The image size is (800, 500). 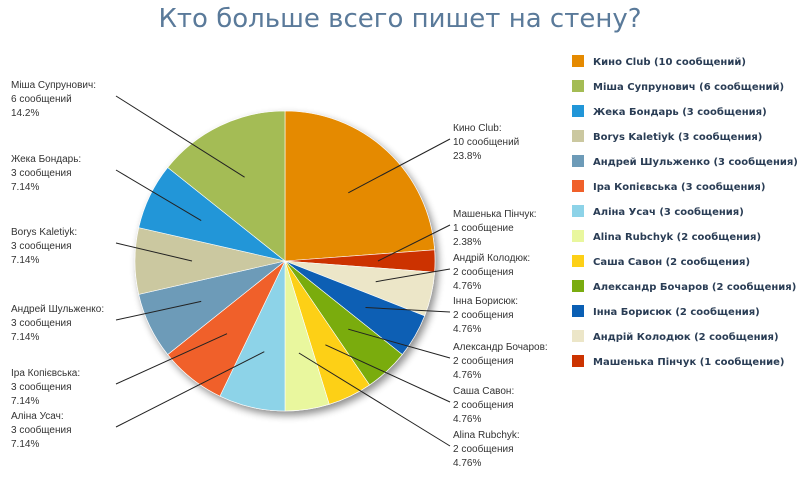 I want to click on legend-item-alina-rubchyk: Alina Rubchyk (2 сообщения), so click(x=677, y=237).